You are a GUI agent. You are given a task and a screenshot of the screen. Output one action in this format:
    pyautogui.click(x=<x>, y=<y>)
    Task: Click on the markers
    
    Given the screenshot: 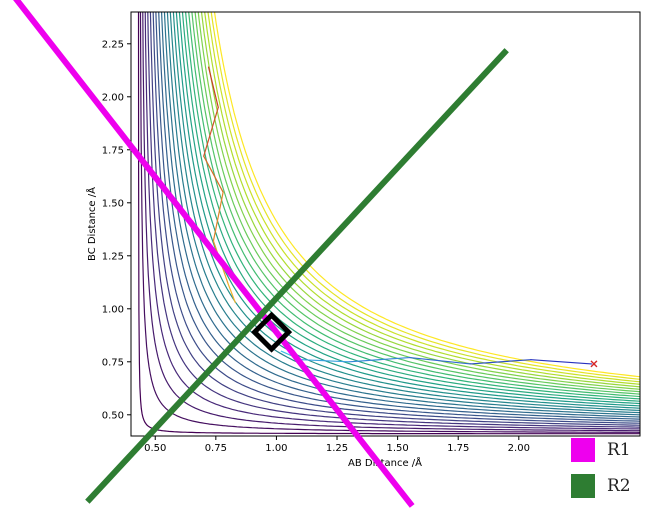 What is the action you would take?
    pyautogui.click(x=424, y=339)
    